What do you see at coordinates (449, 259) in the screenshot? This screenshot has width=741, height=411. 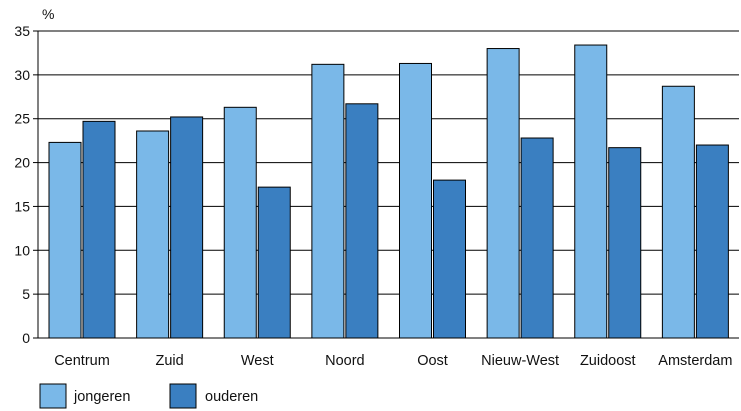 I see `bar-ouderen-oost` at bounding box center [449, 259].